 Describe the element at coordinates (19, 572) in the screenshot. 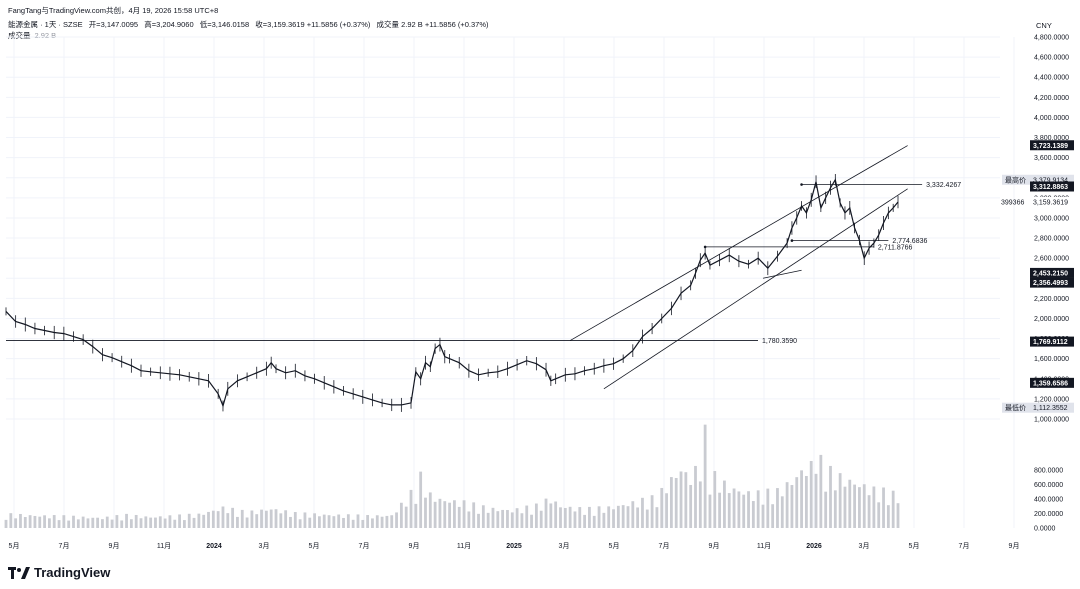

I see `tradingview-logo-icon` at that location.